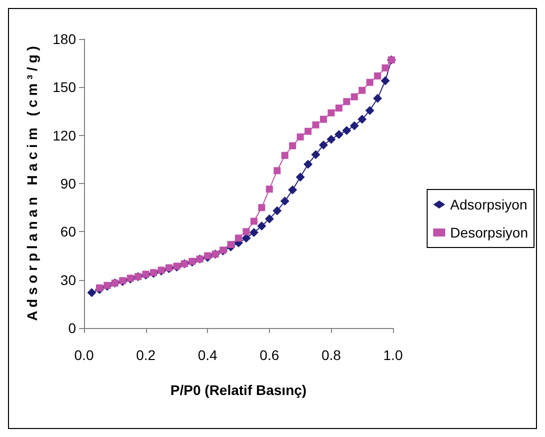  Describe the element at coordinates (238, 390) in the screenshot. I see `x-axis-title: P/P0 (Relatif Basınç)` at that location.